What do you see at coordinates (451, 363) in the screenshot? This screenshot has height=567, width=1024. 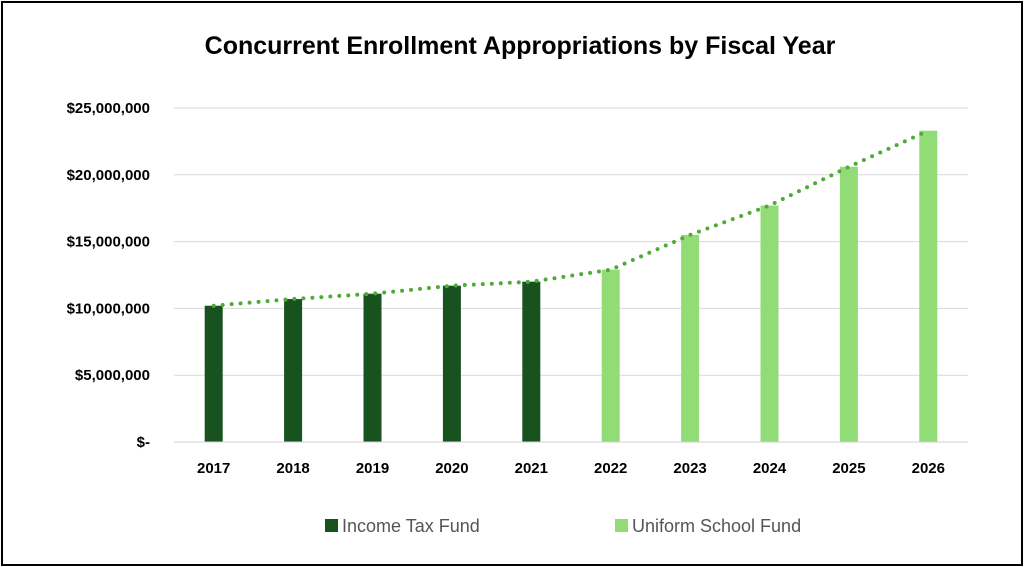 I see `bar-2020` at bounding box center [451, 363].